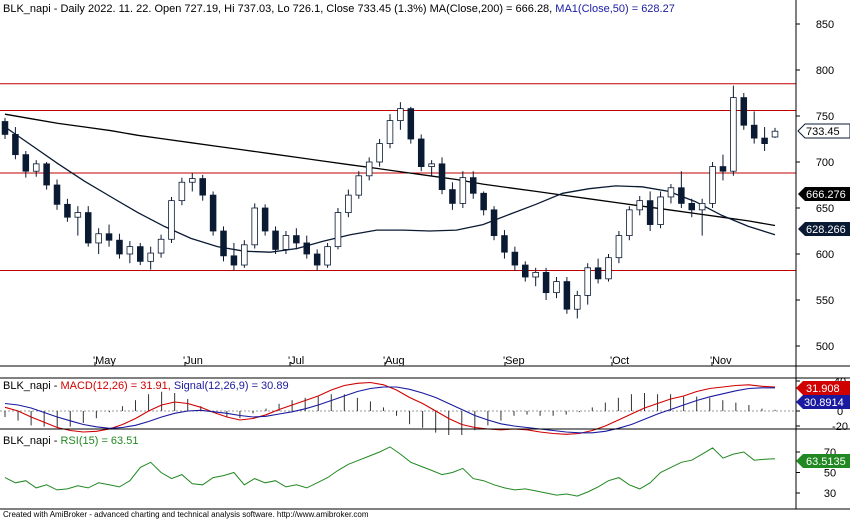 This screenshot has height=520, width=850. I want to click on date-tick-label: 'Sep, so click(514, 361).